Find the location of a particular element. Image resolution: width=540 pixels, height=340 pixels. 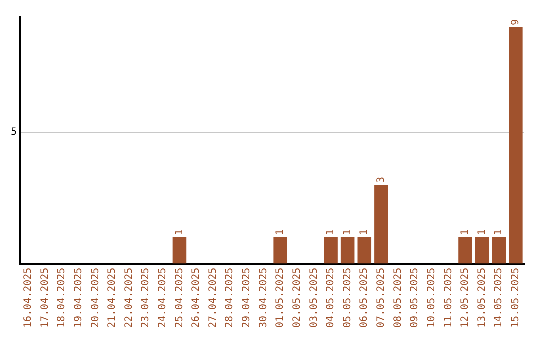

x-tick-label: 19.04.2025 is located at coordinates (78, 298).